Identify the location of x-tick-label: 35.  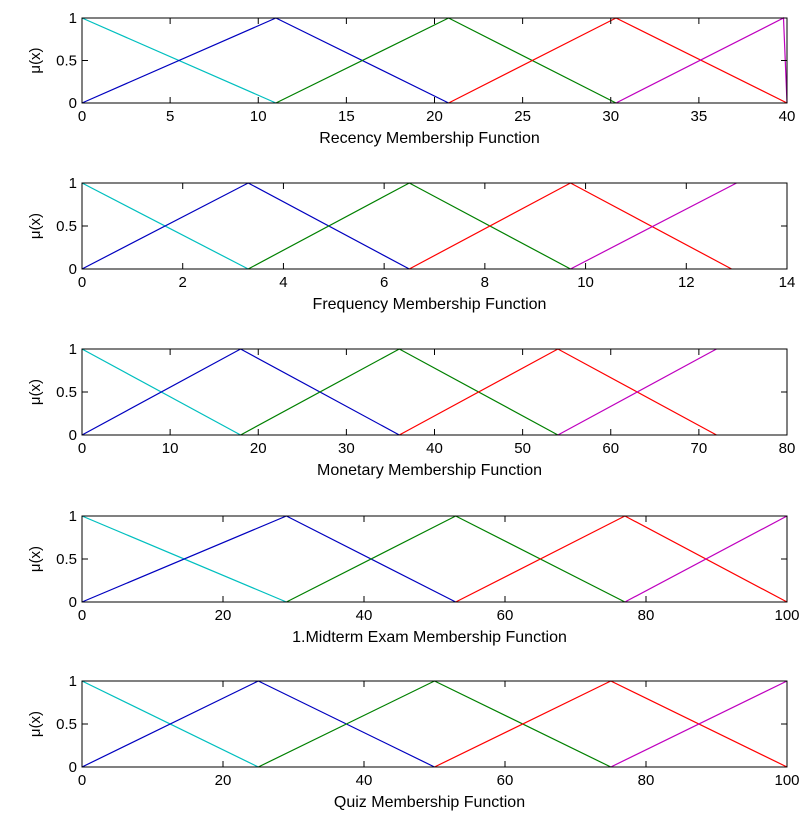
(699, 116).